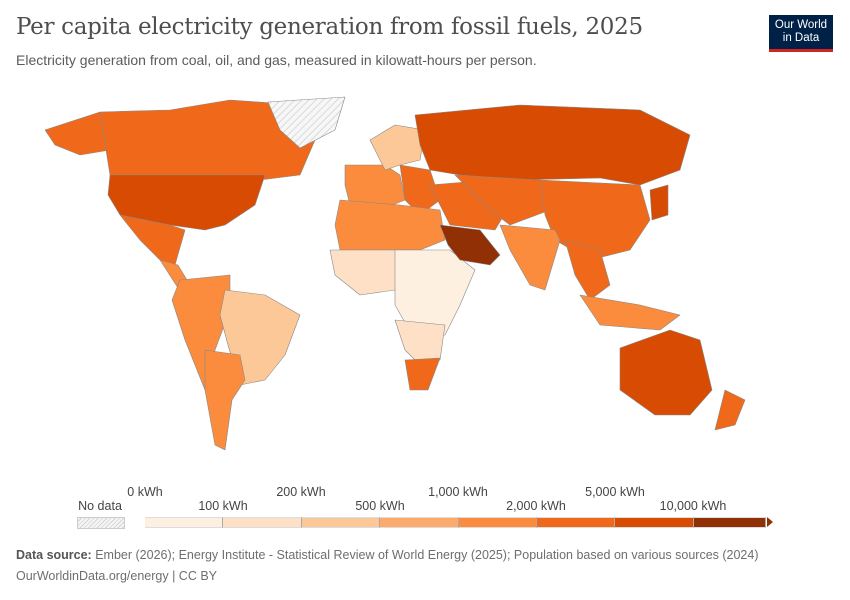 Image resolution: width=850 pixels, height=600 pixels. Describe the element at coordinates (186, 202) in the screenshot. I see `country-united-states` at that location.